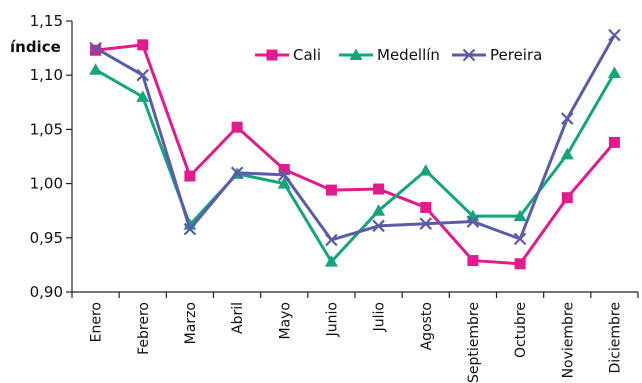  Describe the element at coordinates (46, 129) in the screenshot. I see `y-tick-label: 1,05` at that location.